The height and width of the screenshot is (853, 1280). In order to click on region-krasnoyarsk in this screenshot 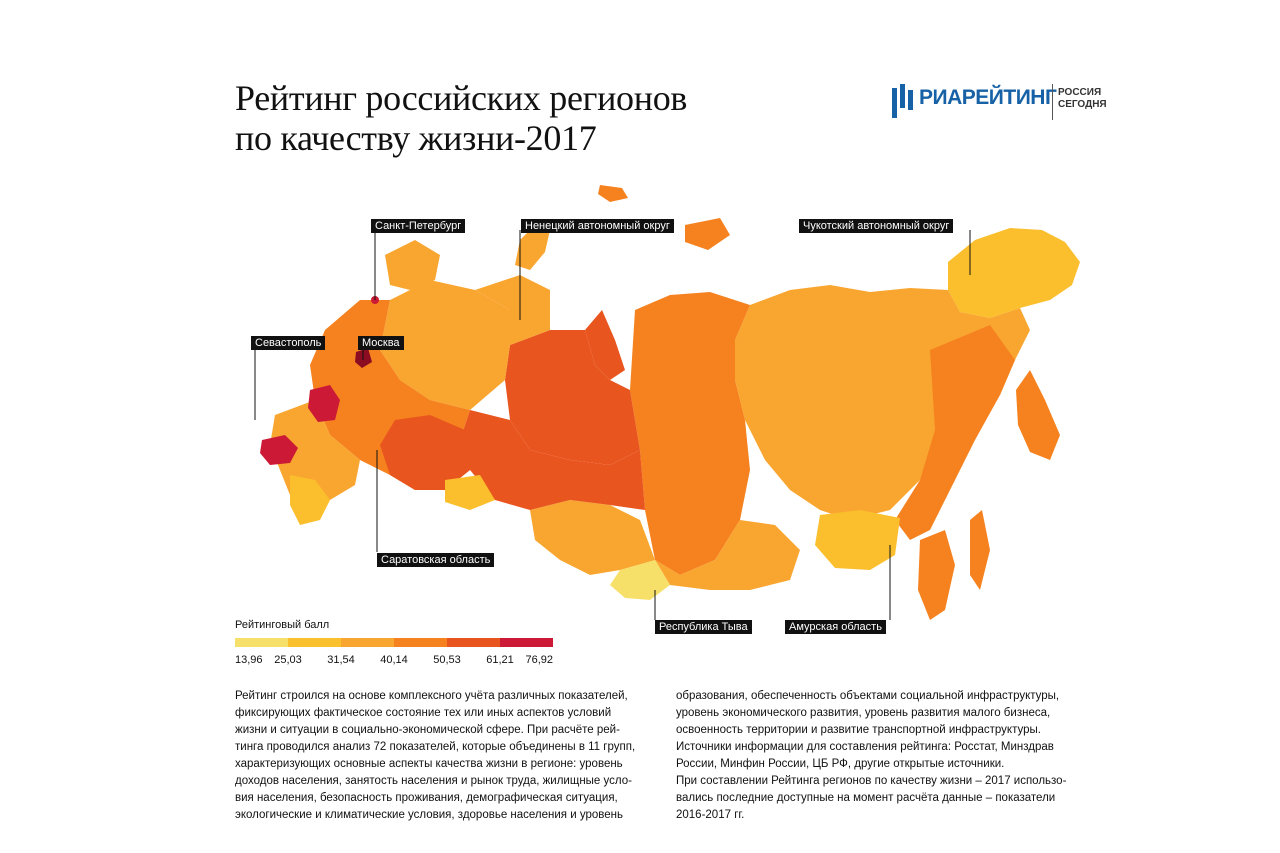, I will do `click(690, 433)`.